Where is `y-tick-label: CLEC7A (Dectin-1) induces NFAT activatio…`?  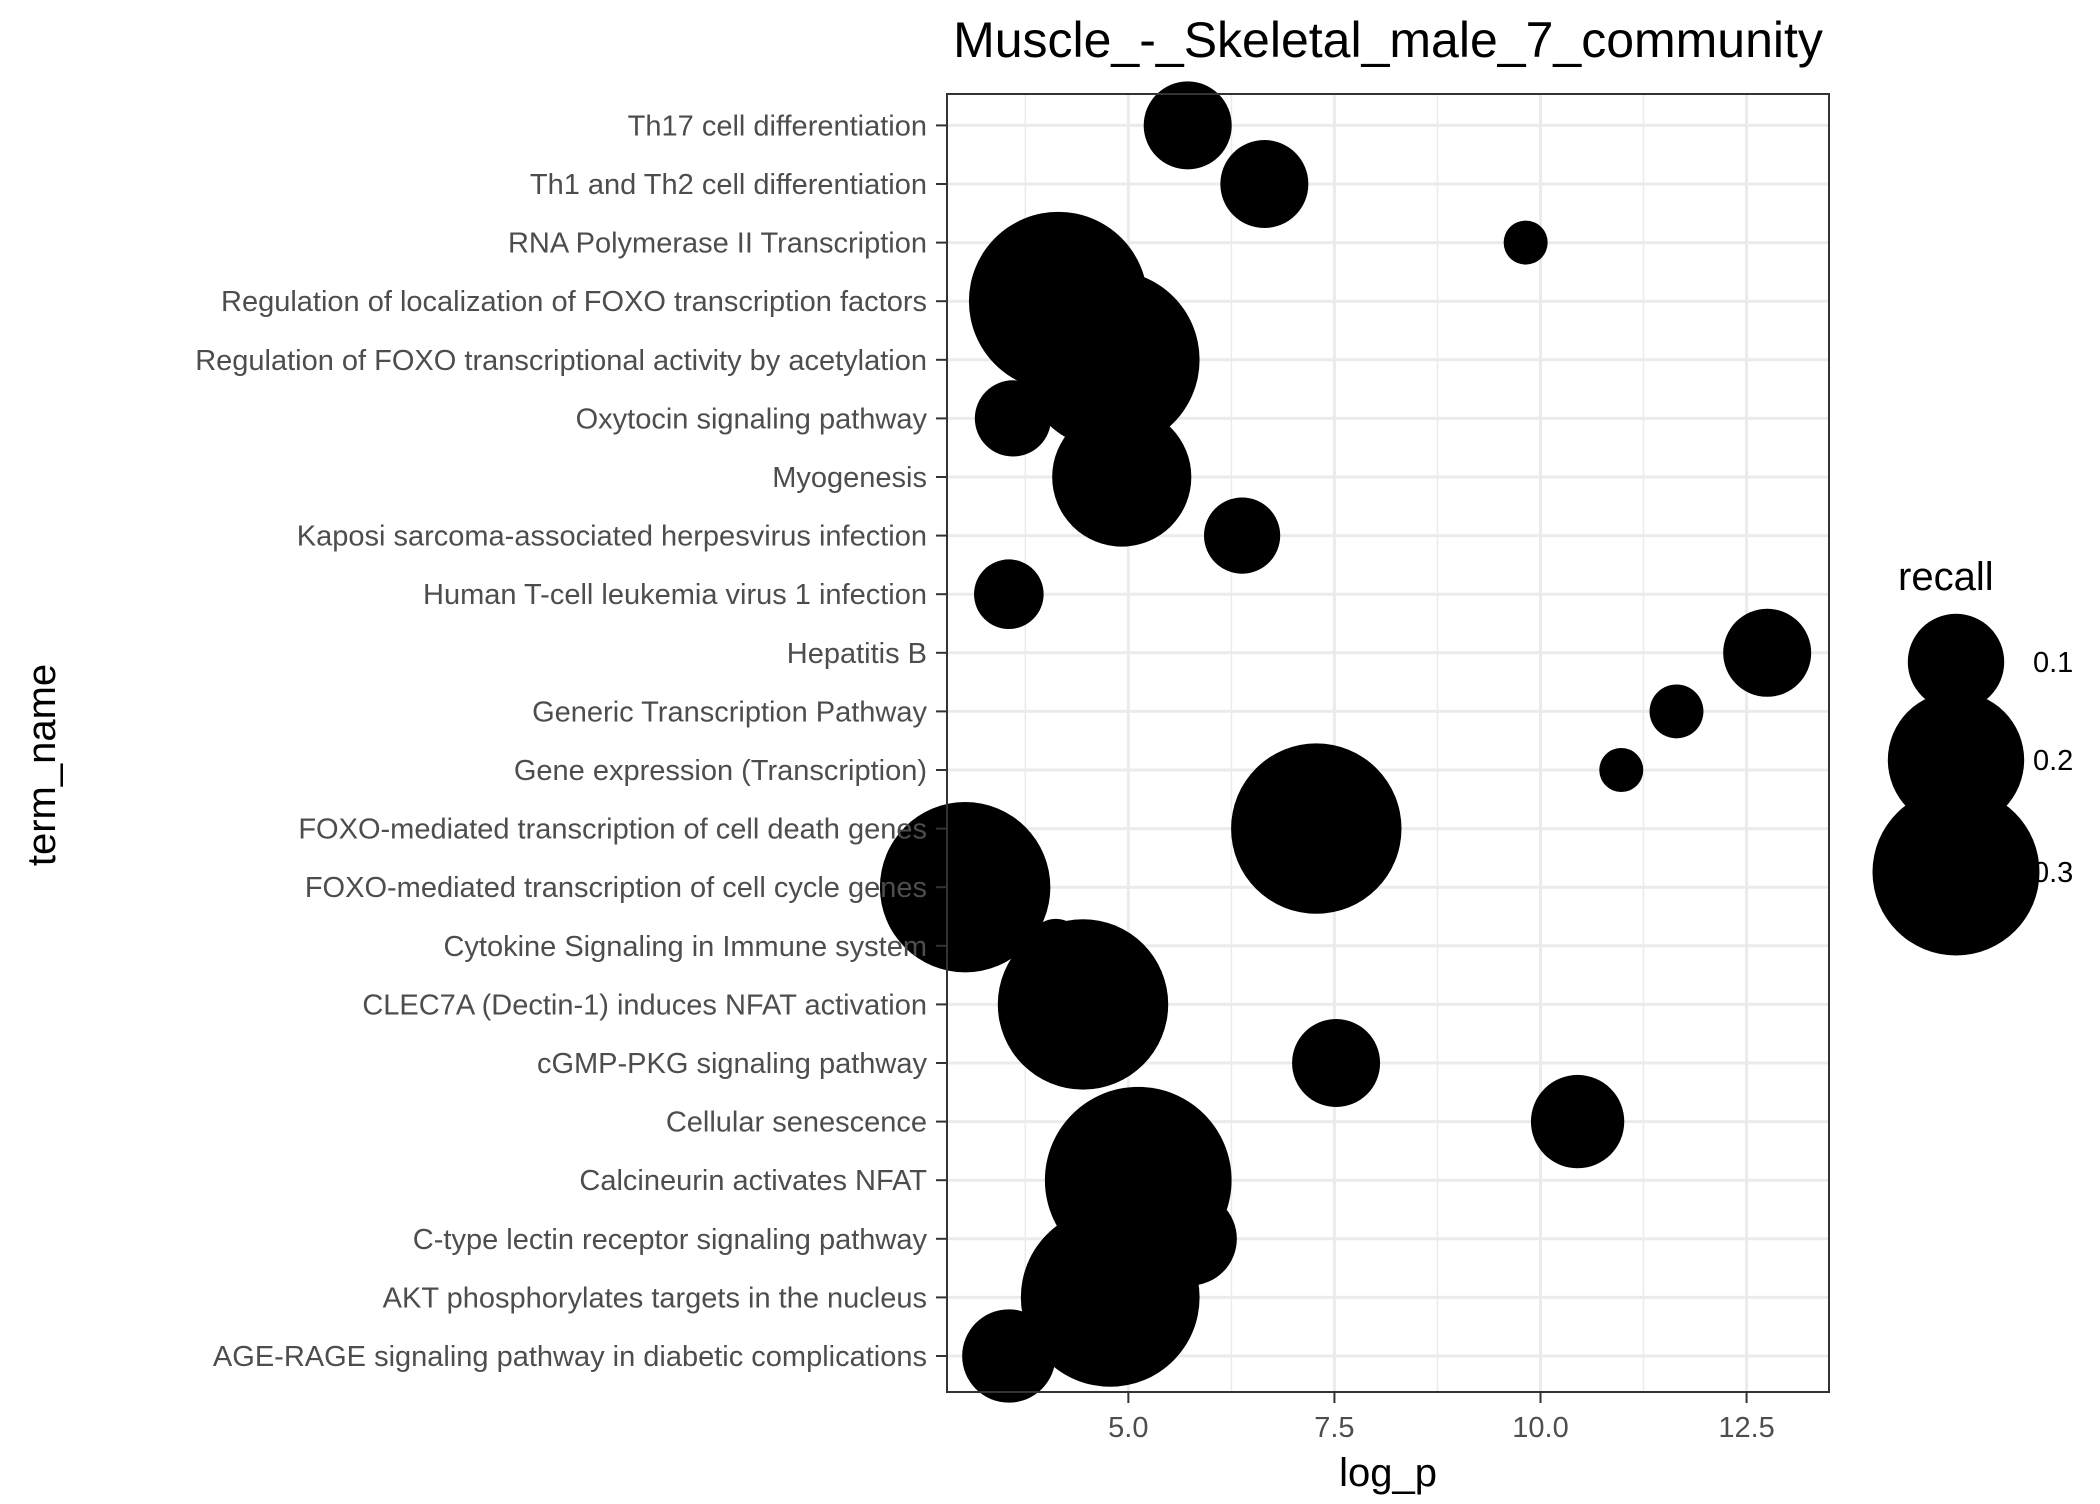 y-tick-label: CLEC7A (Dectin-1) induces NFAT activatio… is located at coordinates (644, 1005).